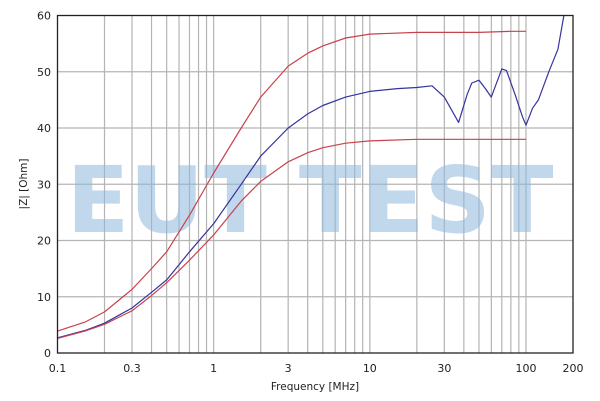  What do you see at coordinates (525, 368) in the screenshot?
I see `x-tick-label: 100` at bounding box center [525, 368].